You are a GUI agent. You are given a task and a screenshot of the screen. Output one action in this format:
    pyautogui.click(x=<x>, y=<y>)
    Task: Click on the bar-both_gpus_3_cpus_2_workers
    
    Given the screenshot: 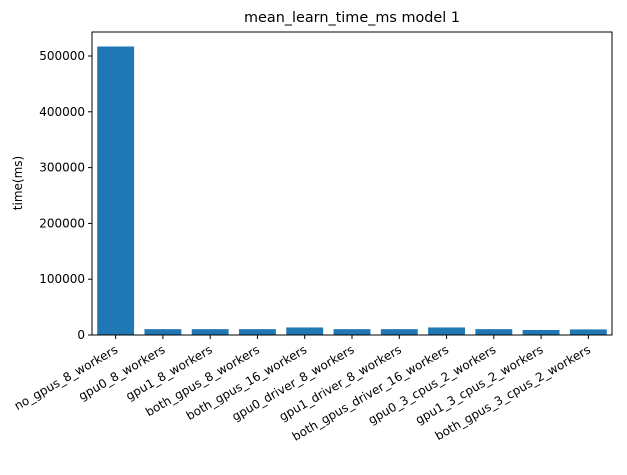 What is the action you would take?
    pyautogui.click(x=588, y=332)
    